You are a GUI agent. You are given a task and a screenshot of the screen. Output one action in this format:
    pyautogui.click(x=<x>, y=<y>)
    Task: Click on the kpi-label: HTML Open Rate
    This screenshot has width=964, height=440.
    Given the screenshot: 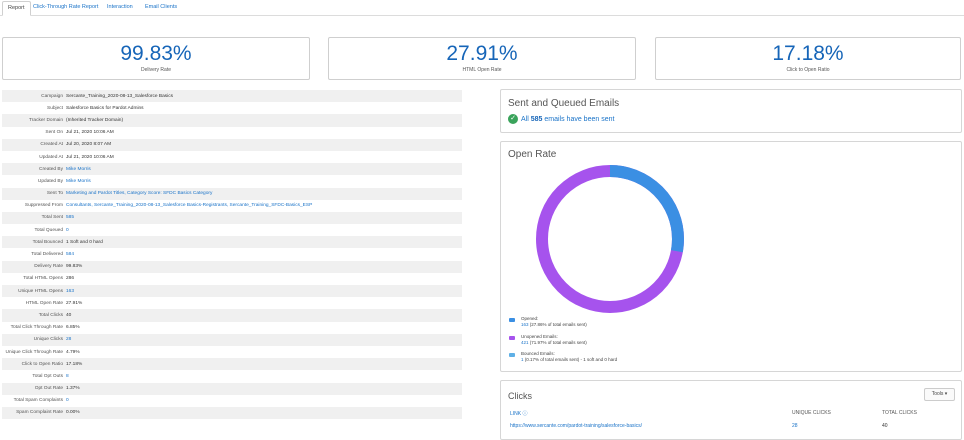 What is the action you would take?
    pyautogui.click(x=482, y=70)
    